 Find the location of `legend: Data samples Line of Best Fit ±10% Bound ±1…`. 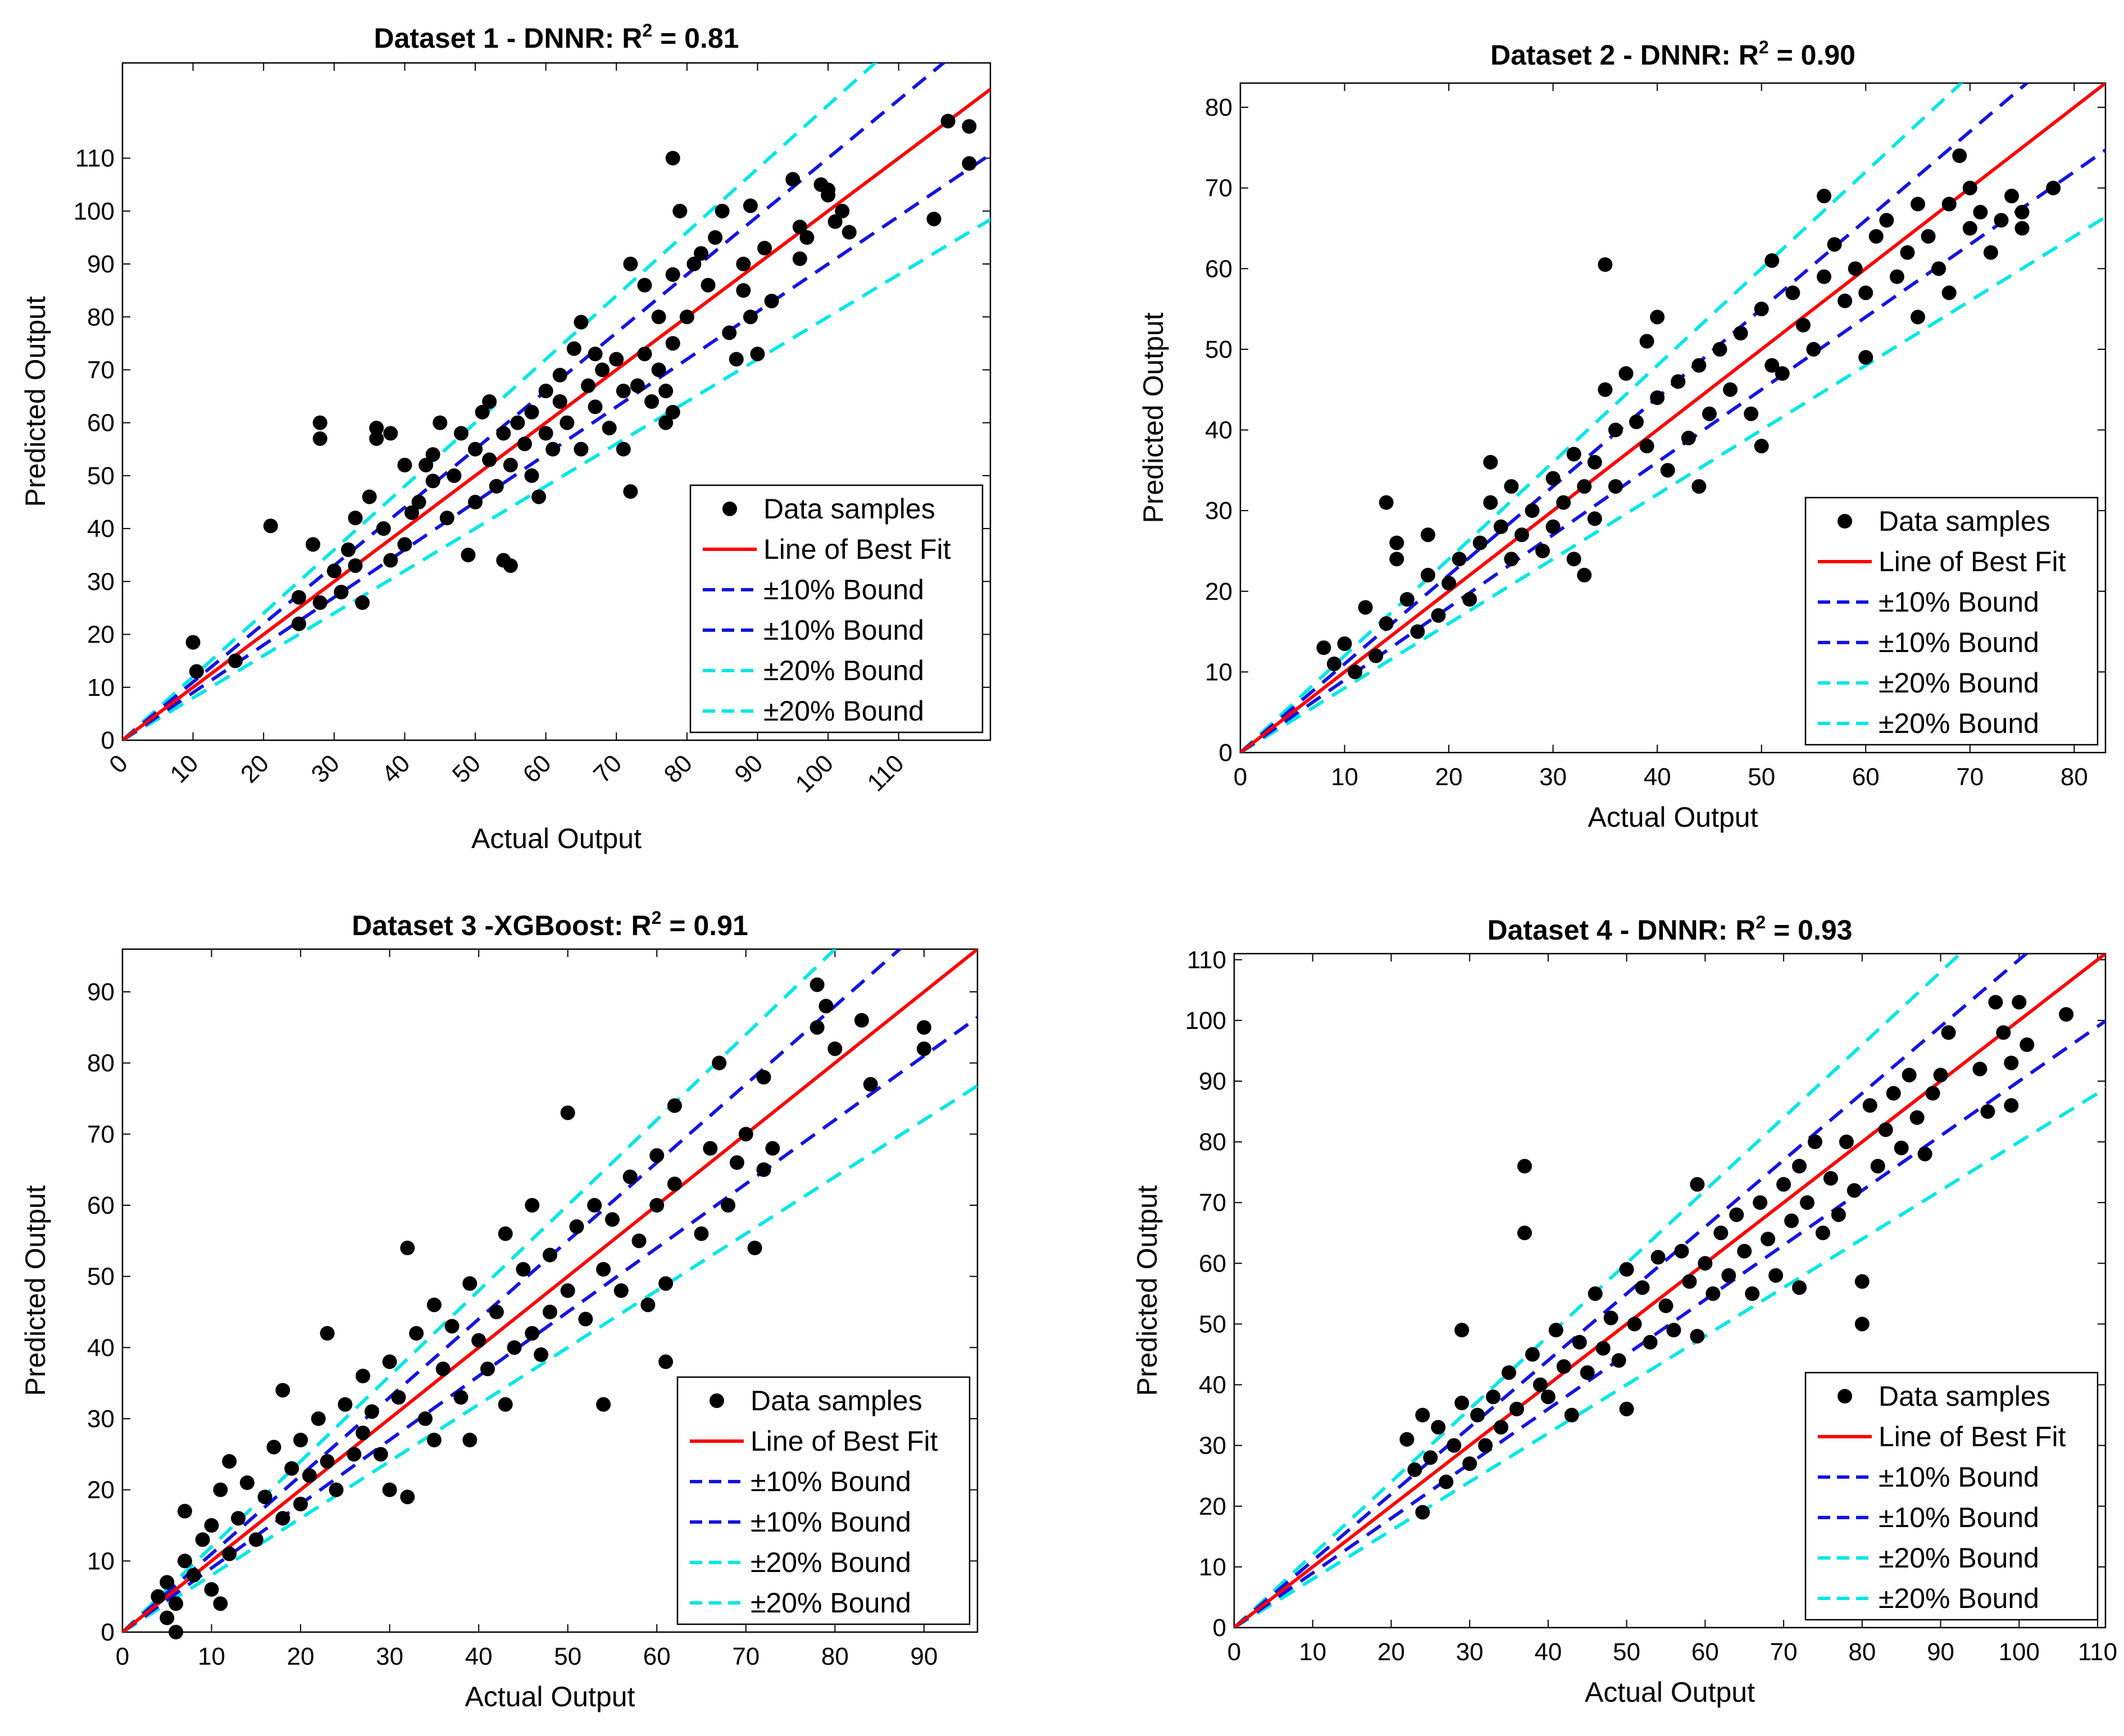

legend: Data samples Line of Best Fit ±10% Bound ±1… is located at coordinates (836, 608).